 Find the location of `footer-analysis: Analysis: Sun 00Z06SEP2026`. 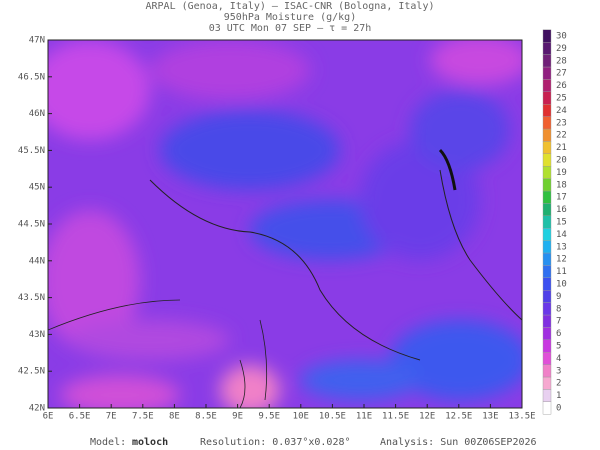

footer-analysis: Analysis: Sun 00Z06SEP2026 is located at coordinates (458, 442).